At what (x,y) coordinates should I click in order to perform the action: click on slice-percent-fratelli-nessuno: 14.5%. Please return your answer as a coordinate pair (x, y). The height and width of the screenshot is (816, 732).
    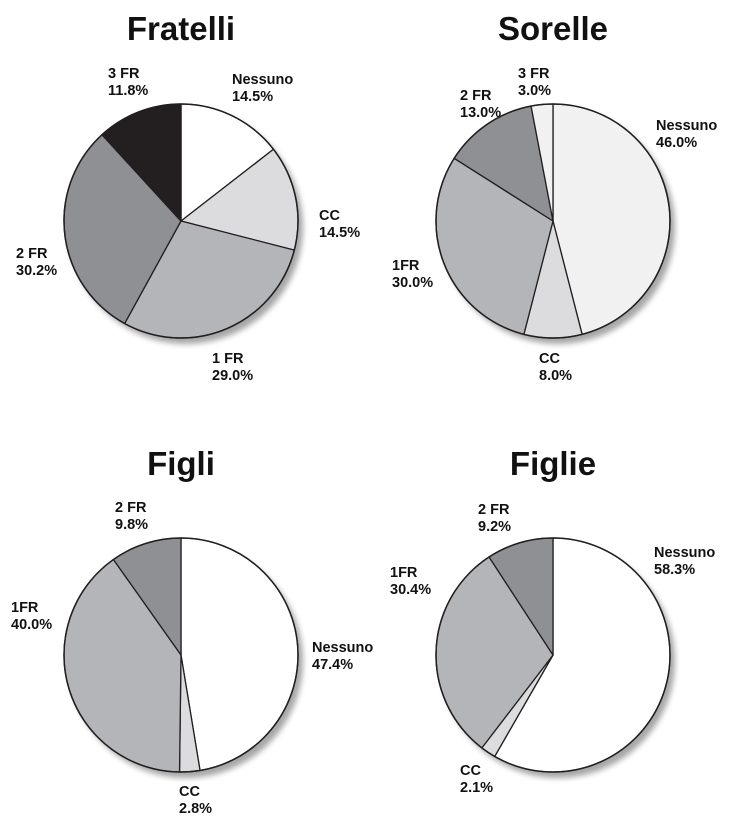
    Looking at the image, I should click on (252, 97).